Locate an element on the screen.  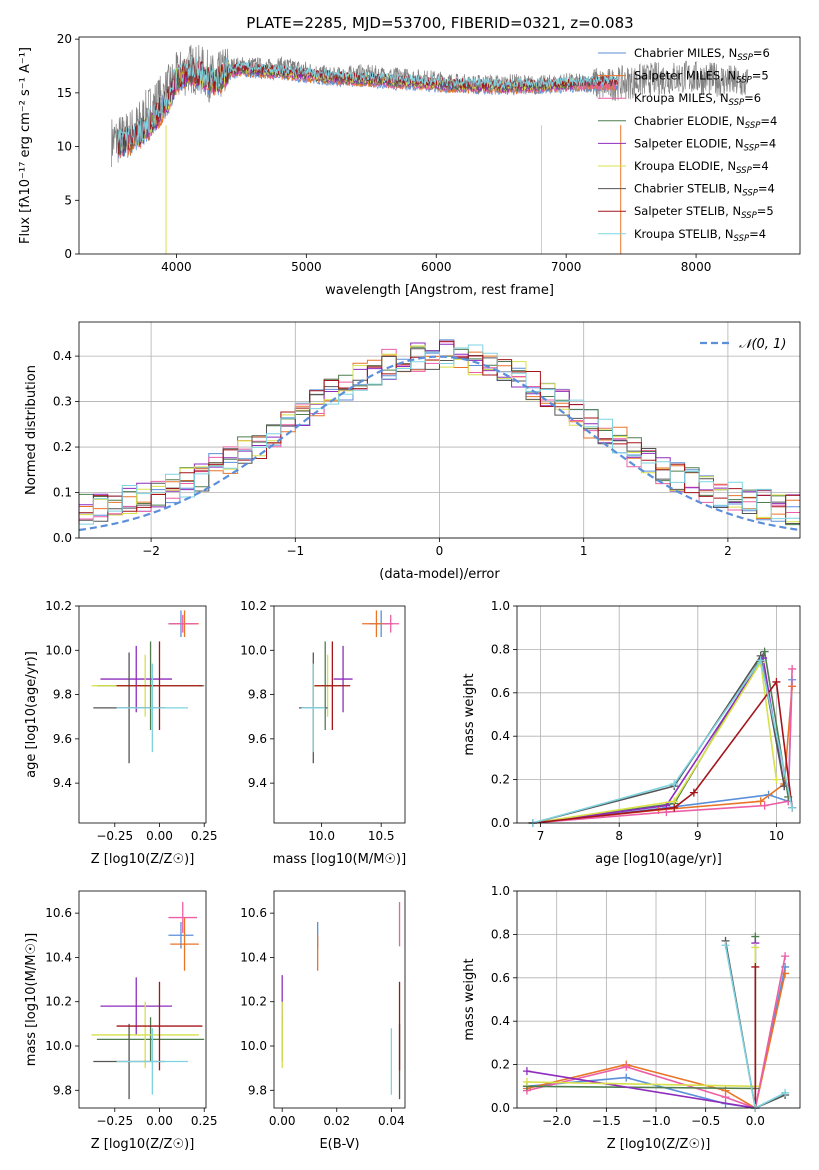
axes-age_vs_mass: 10.0 10.5 9.4 9.6 9.8 10.0 10.2 is located at coordinates (317, 721).